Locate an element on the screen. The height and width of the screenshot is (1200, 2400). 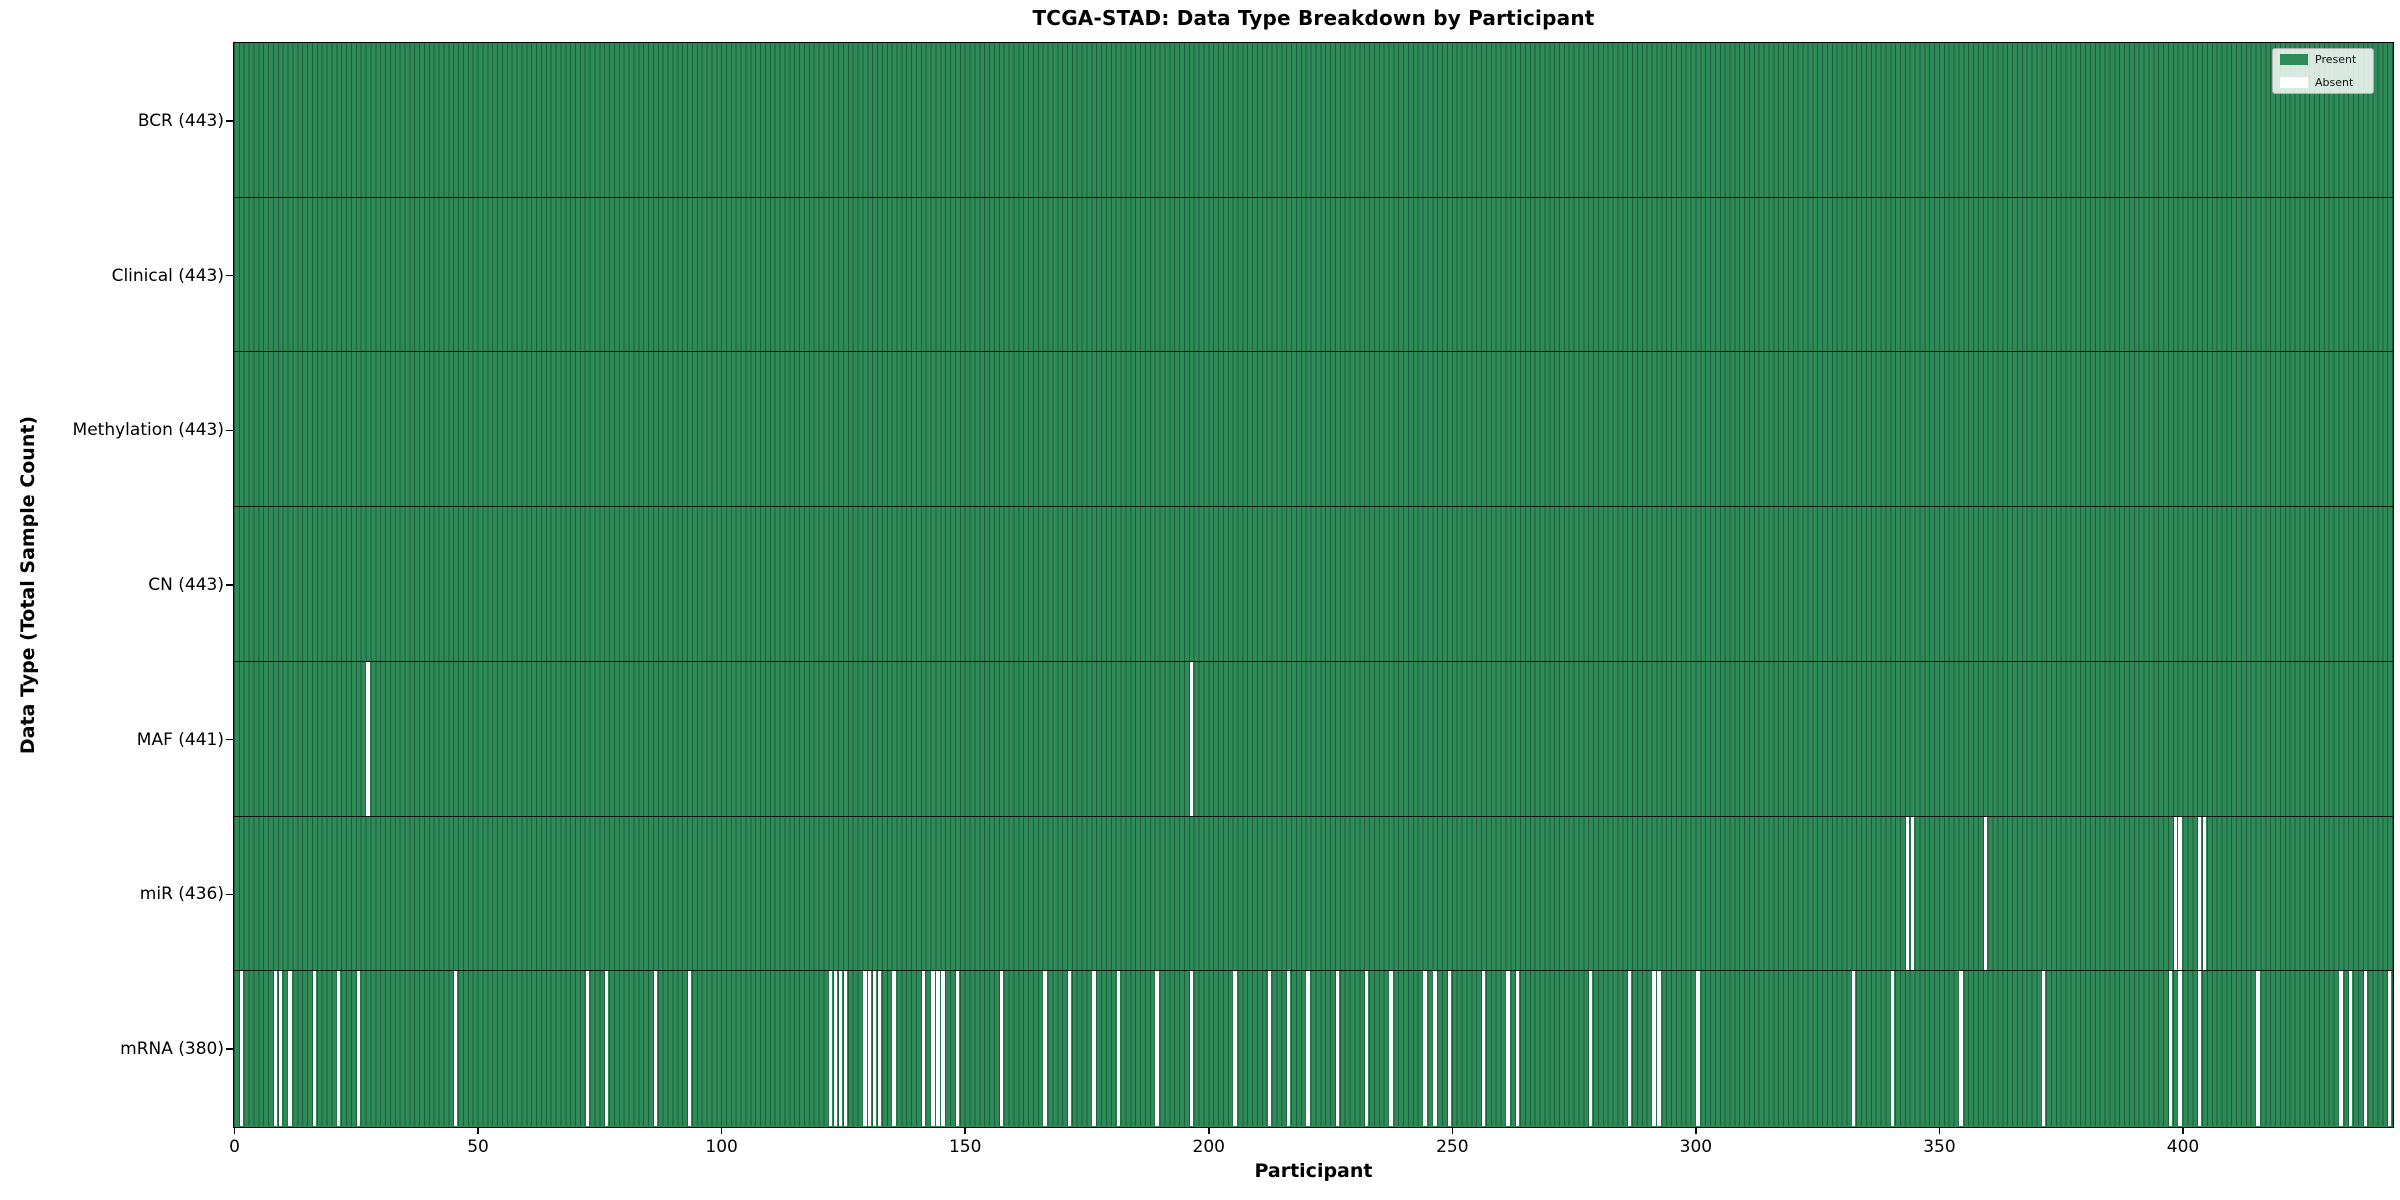
y-tick-mark-clinical is located at coordinates (229, 275).